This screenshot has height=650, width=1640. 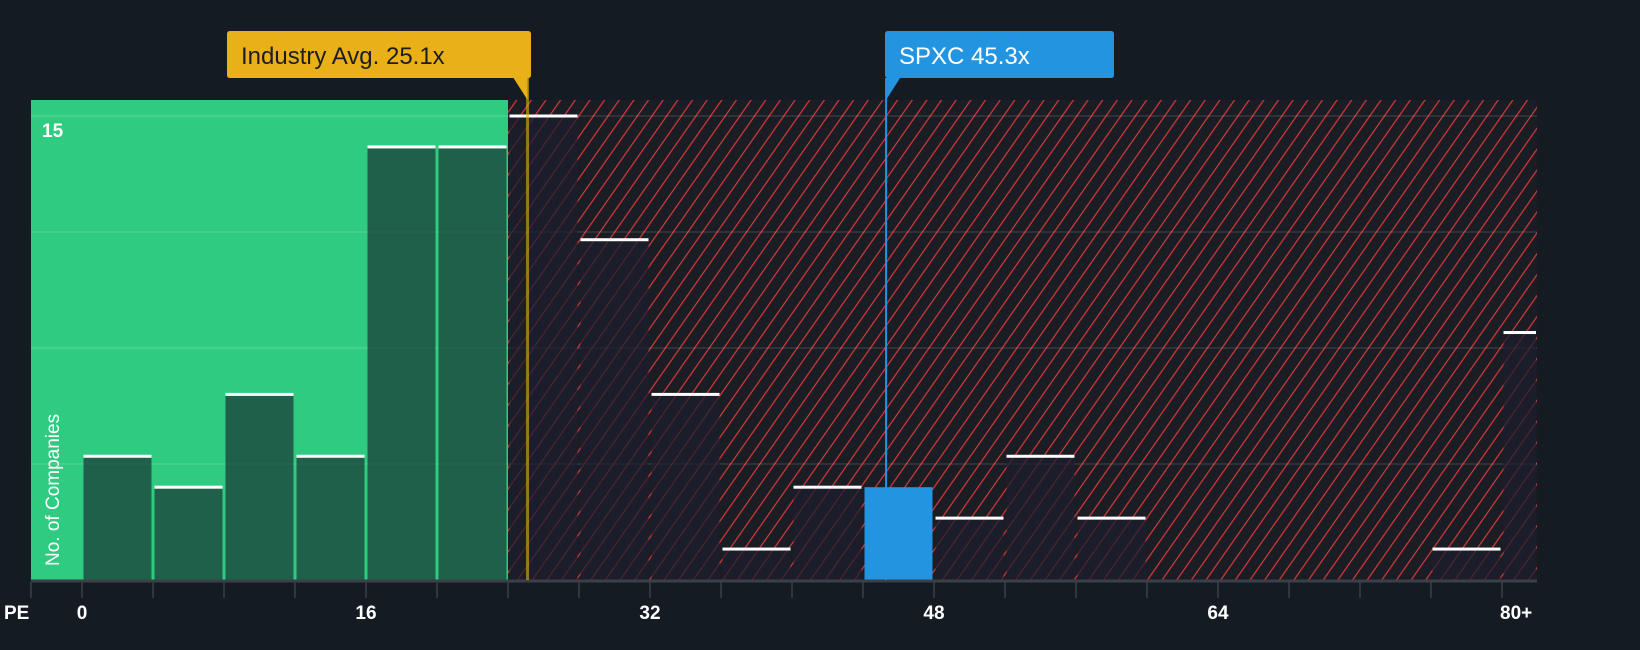 I want to click on y-axis-label: No. of Companies, so click(x=53, y=490).